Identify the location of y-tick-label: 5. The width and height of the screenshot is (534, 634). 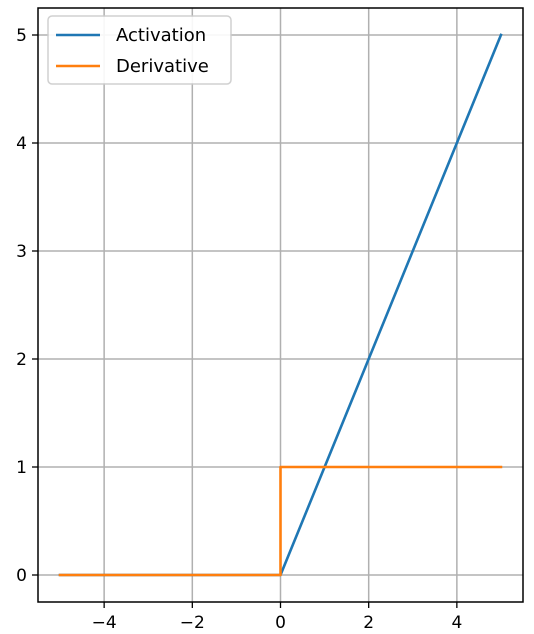
(21, 36).